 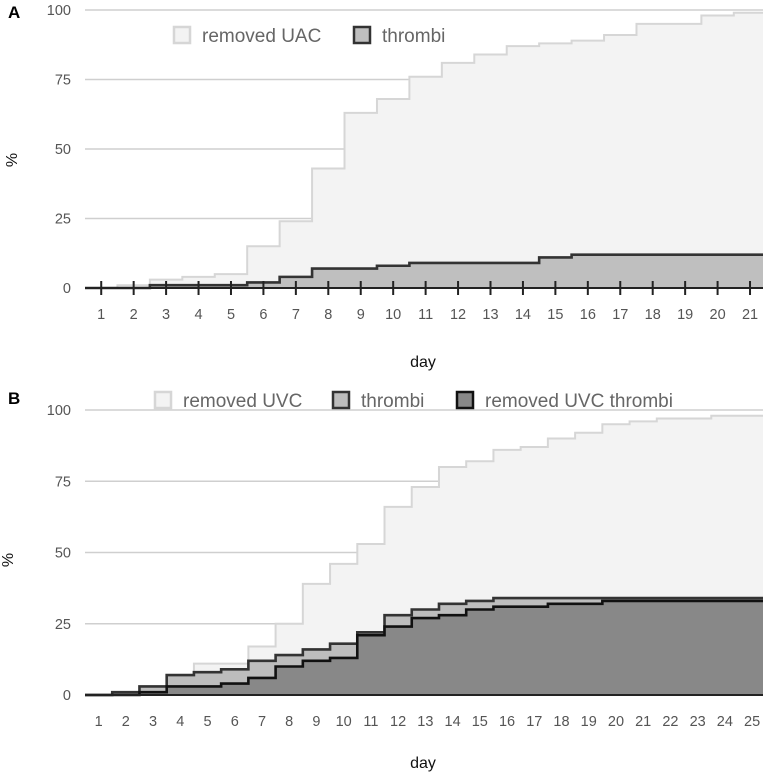 What do you see at coordinates (725, 722) in the screenshot?
I see `x-tick-label-24: 24` at bounding box center [725, 722].